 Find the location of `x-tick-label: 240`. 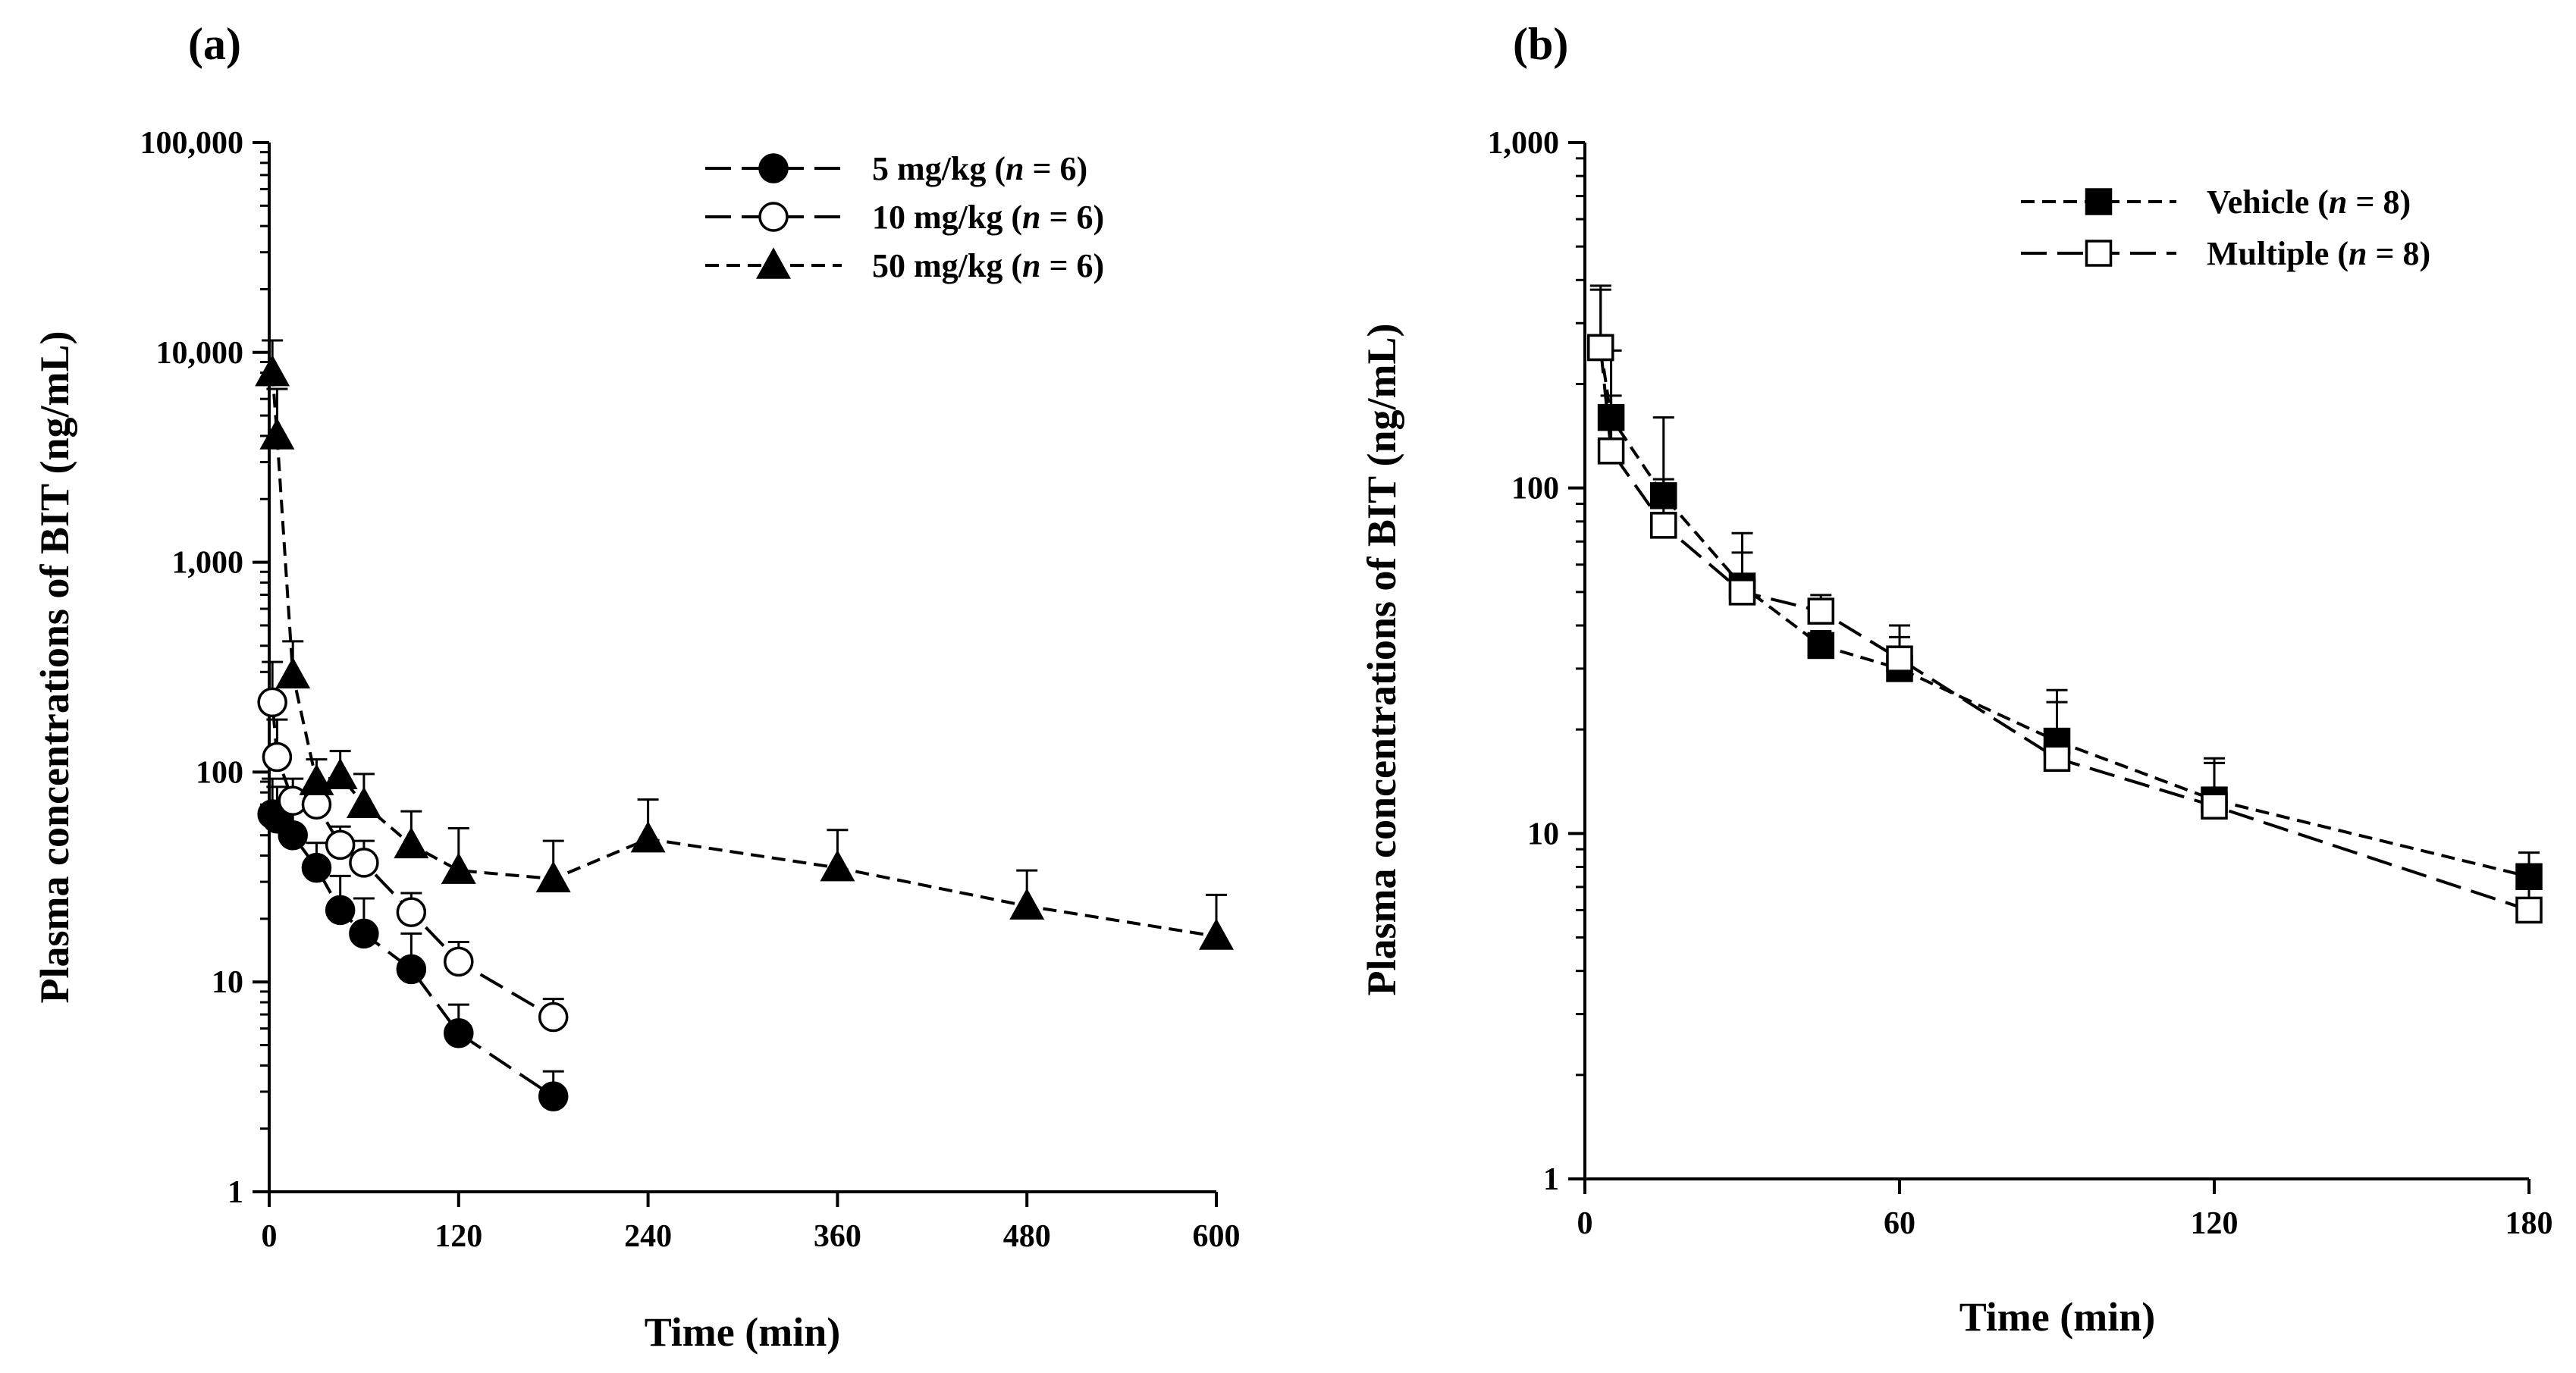

x-tick-label: 240 is located at coordinates (648, 1236).